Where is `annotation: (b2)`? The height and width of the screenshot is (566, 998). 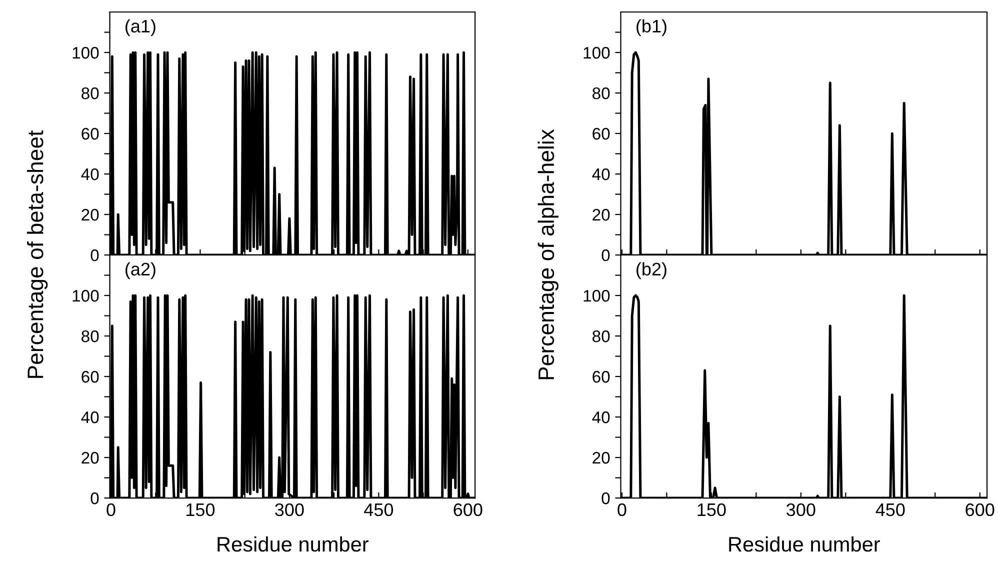
annotation: (b2) is located at coordinates (651, 271).